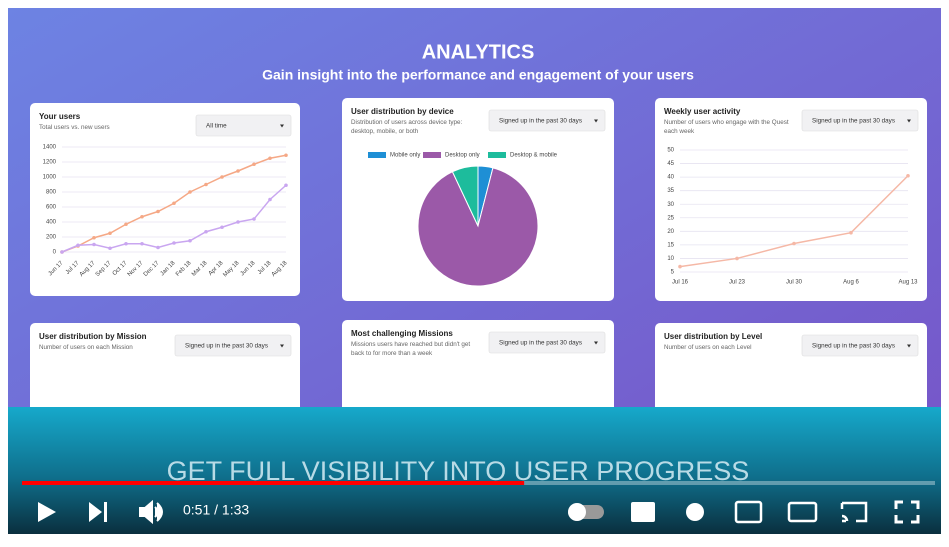 The image size is (949, 547). What do you see at coordinates (670, 164) in the screenshot?
I see `y-tick-label: 45` at bounding box center [670, 164].